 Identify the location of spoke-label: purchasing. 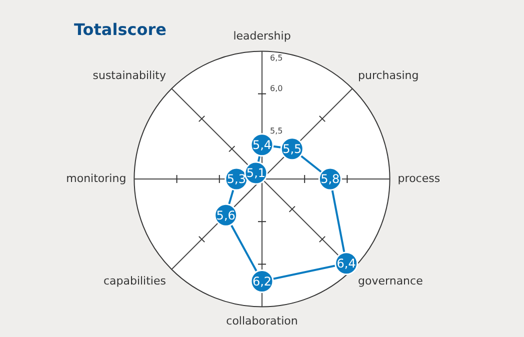
(388, 75).